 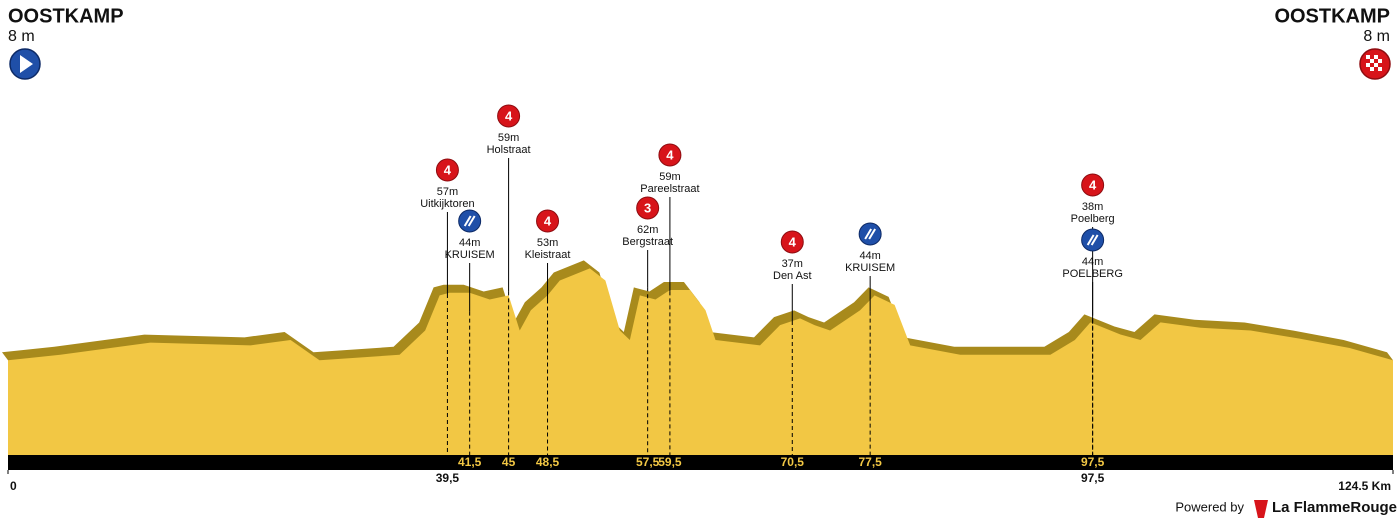 What do you see at coordinates (548, 462) in the screenshot?
I see `km-label: 48,5` at bounding box center [548, 462].